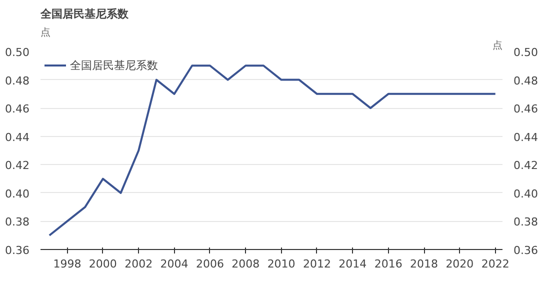 This screenshot has width=554, height=282. I want to click on x-tick-label: 2008, so click(246, 264).